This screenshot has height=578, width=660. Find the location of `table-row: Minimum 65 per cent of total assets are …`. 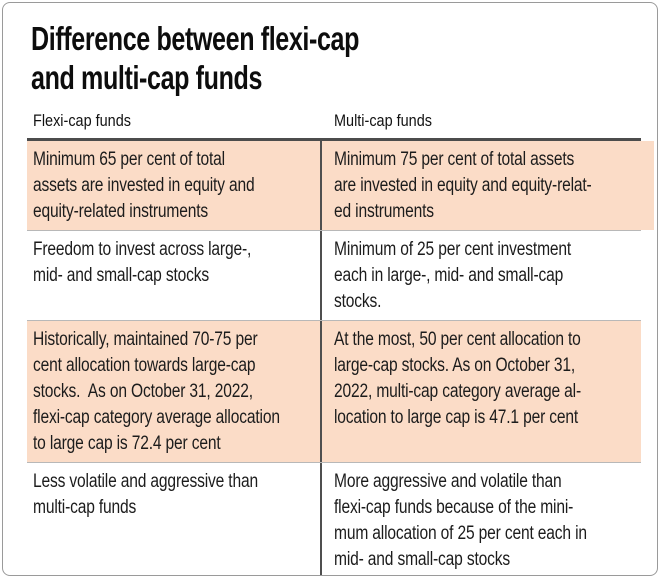

table-row: Minimum 65 per cent of total assets are … is located at coordinates (341, 185).